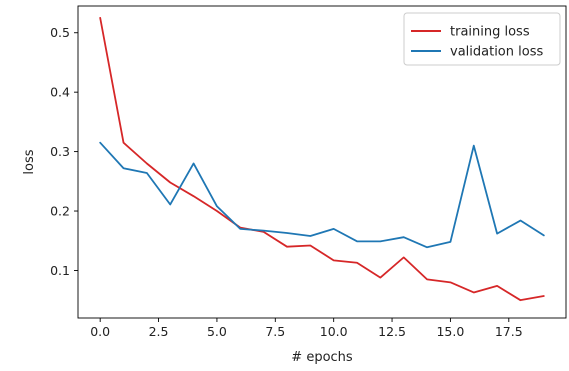 Image resolution: width=569 pixels, height=371 pixels. I want to click on x-tick-label: 2.5, so click(159, 331).